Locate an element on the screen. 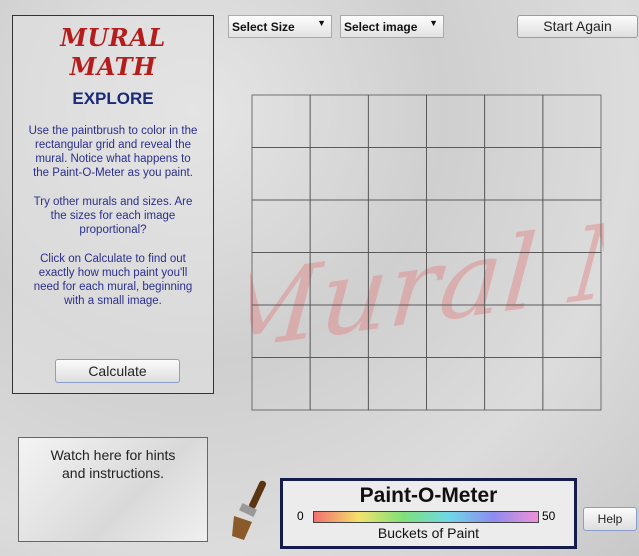 The width and height of the screenshot is (639, 556). dropdown-label: Select image is located at coordinates (381, 27).